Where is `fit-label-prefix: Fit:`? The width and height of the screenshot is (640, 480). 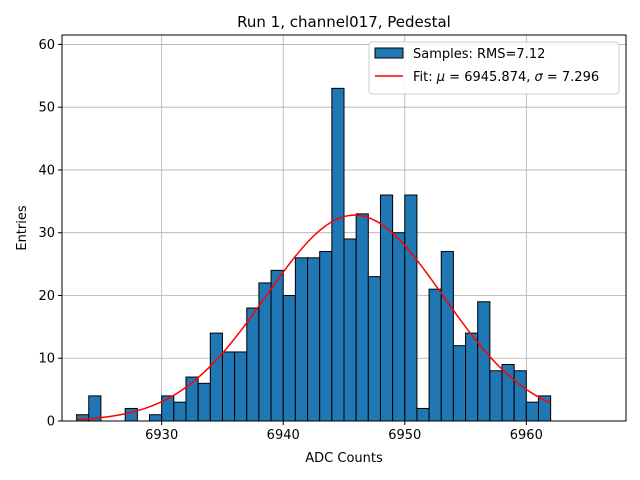
fit-label-prefix: Fit: is located at coordinates (425, 77).